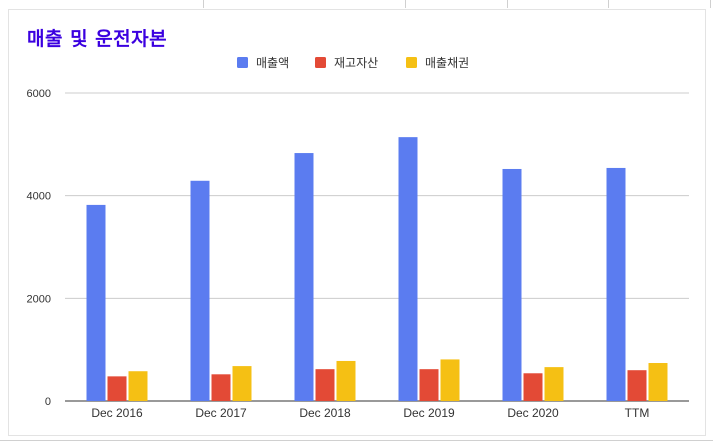  Describe the element at coordinates (39, 299) in the screenshot. I see `y-tick-label: 2000` at that location.